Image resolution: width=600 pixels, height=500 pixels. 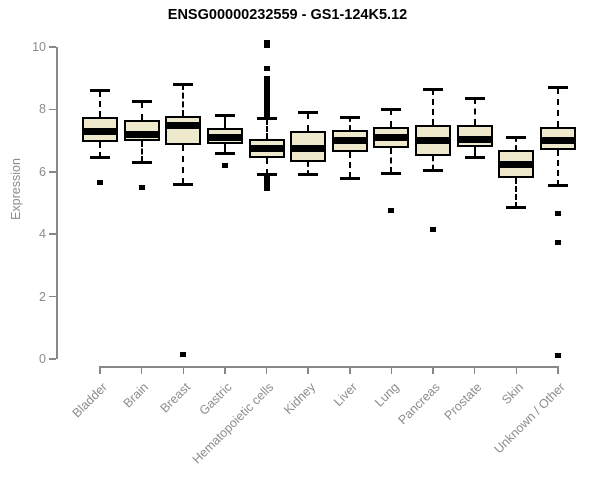 I want to click on x-tick-label: Breast, so click(x=175, y=398).